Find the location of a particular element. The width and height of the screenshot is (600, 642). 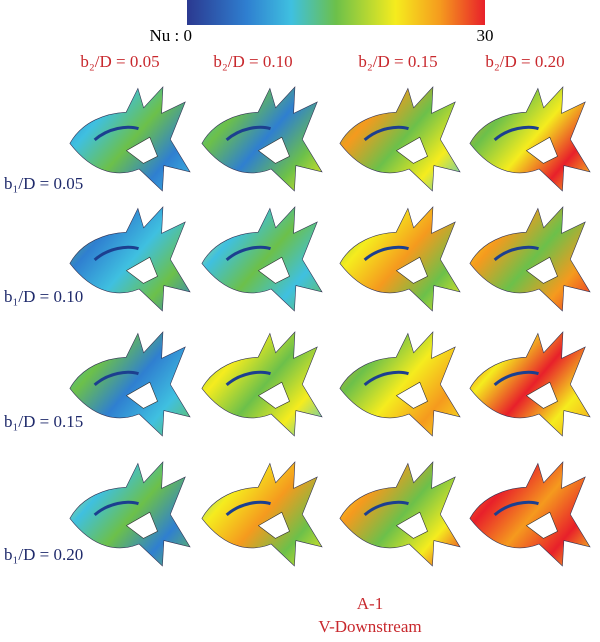

column-label: b₂/D = 0.15 is located at coordinates (397, 61).